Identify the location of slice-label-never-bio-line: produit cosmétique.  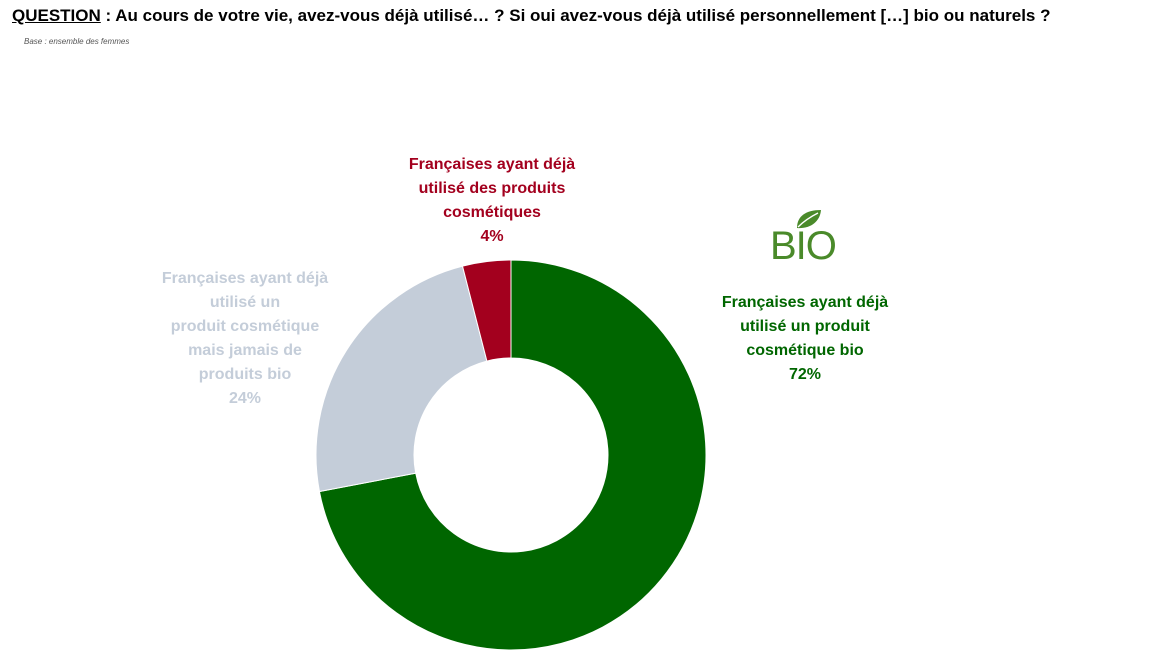
(245, 326).